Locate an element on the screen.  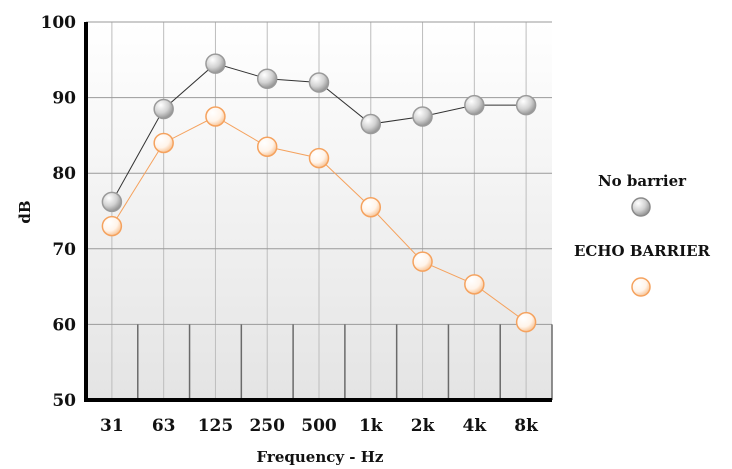
x-tick-labels: 31 63 125 250 500 1k 2k 4k 8k is located at coordinates (319, 426).